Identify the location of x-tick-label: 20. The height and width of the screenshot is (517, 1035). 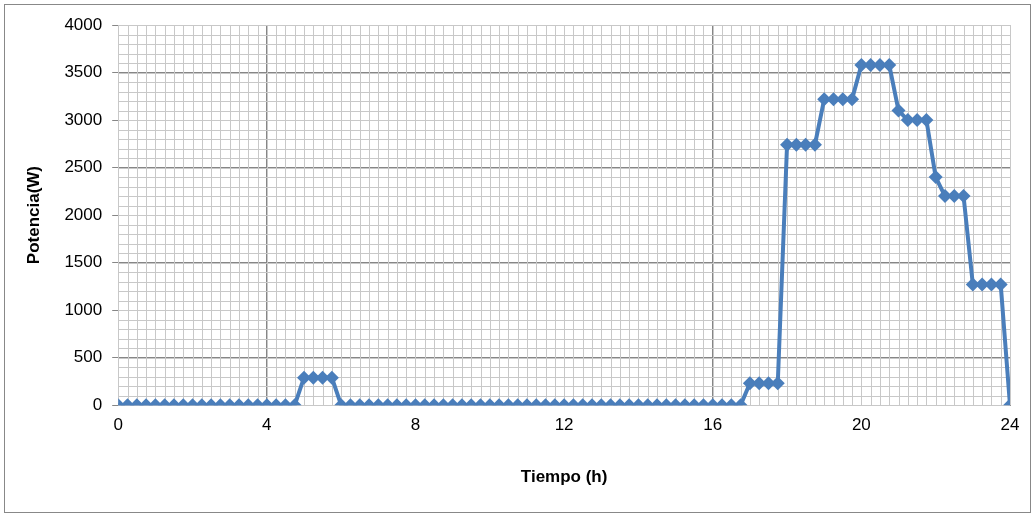
(861, 425).